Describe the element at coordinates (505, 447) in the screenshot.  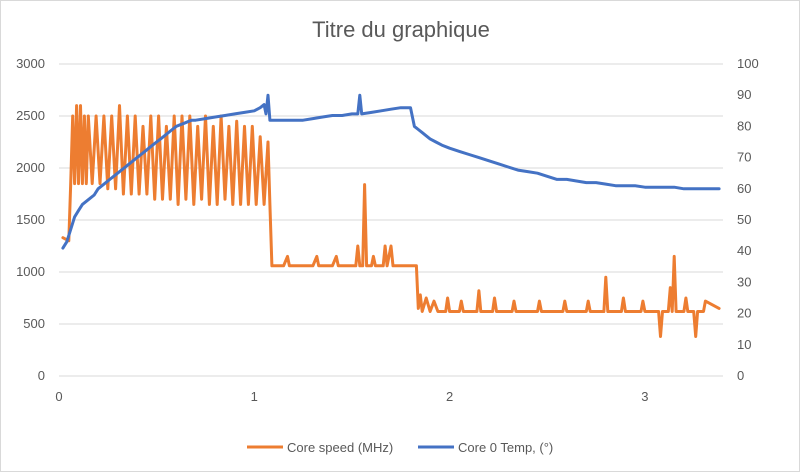
I see `legend-label-1: Core 0 Temp, (°)` at that location.